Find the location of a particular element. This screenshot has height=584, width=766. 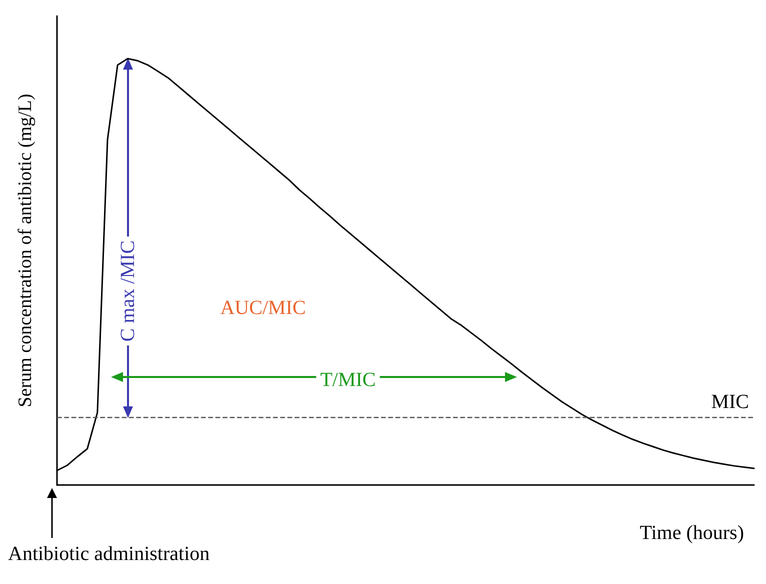

annotation: AUC/MIC is located at coordinates (263, 308).